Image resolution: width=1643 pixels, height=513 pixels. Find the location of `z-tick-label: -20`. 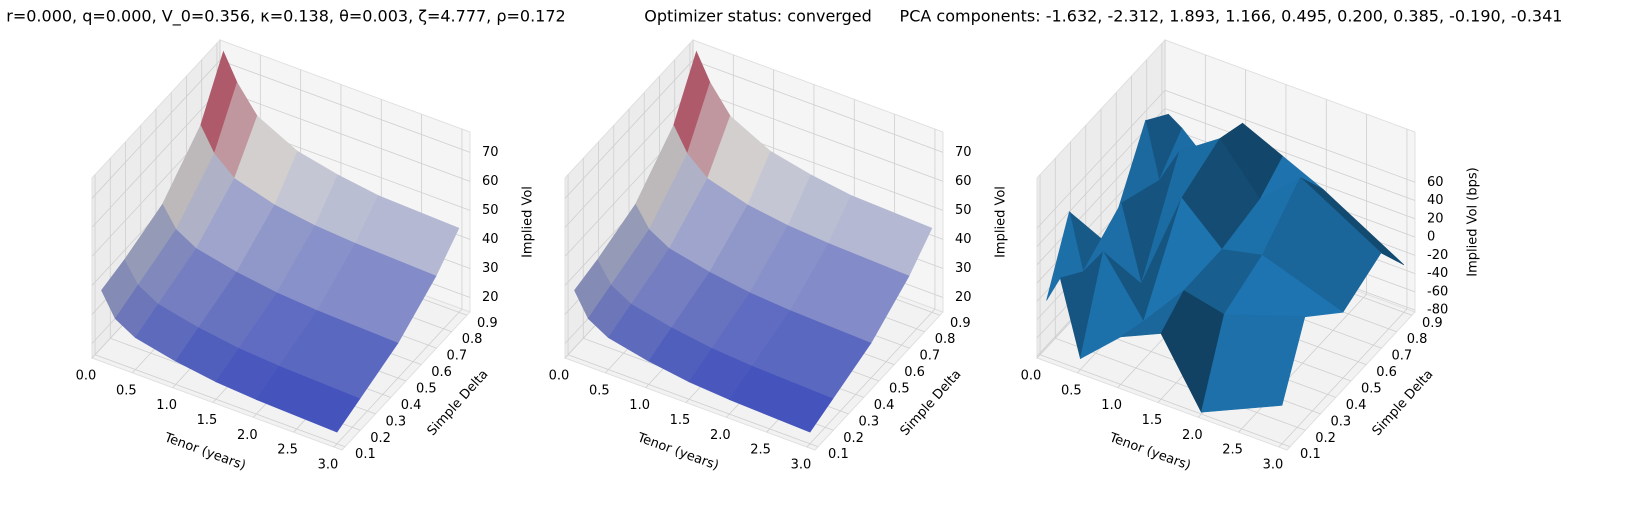

z-tick-label: -20 is located at coordinates (1437, 255).